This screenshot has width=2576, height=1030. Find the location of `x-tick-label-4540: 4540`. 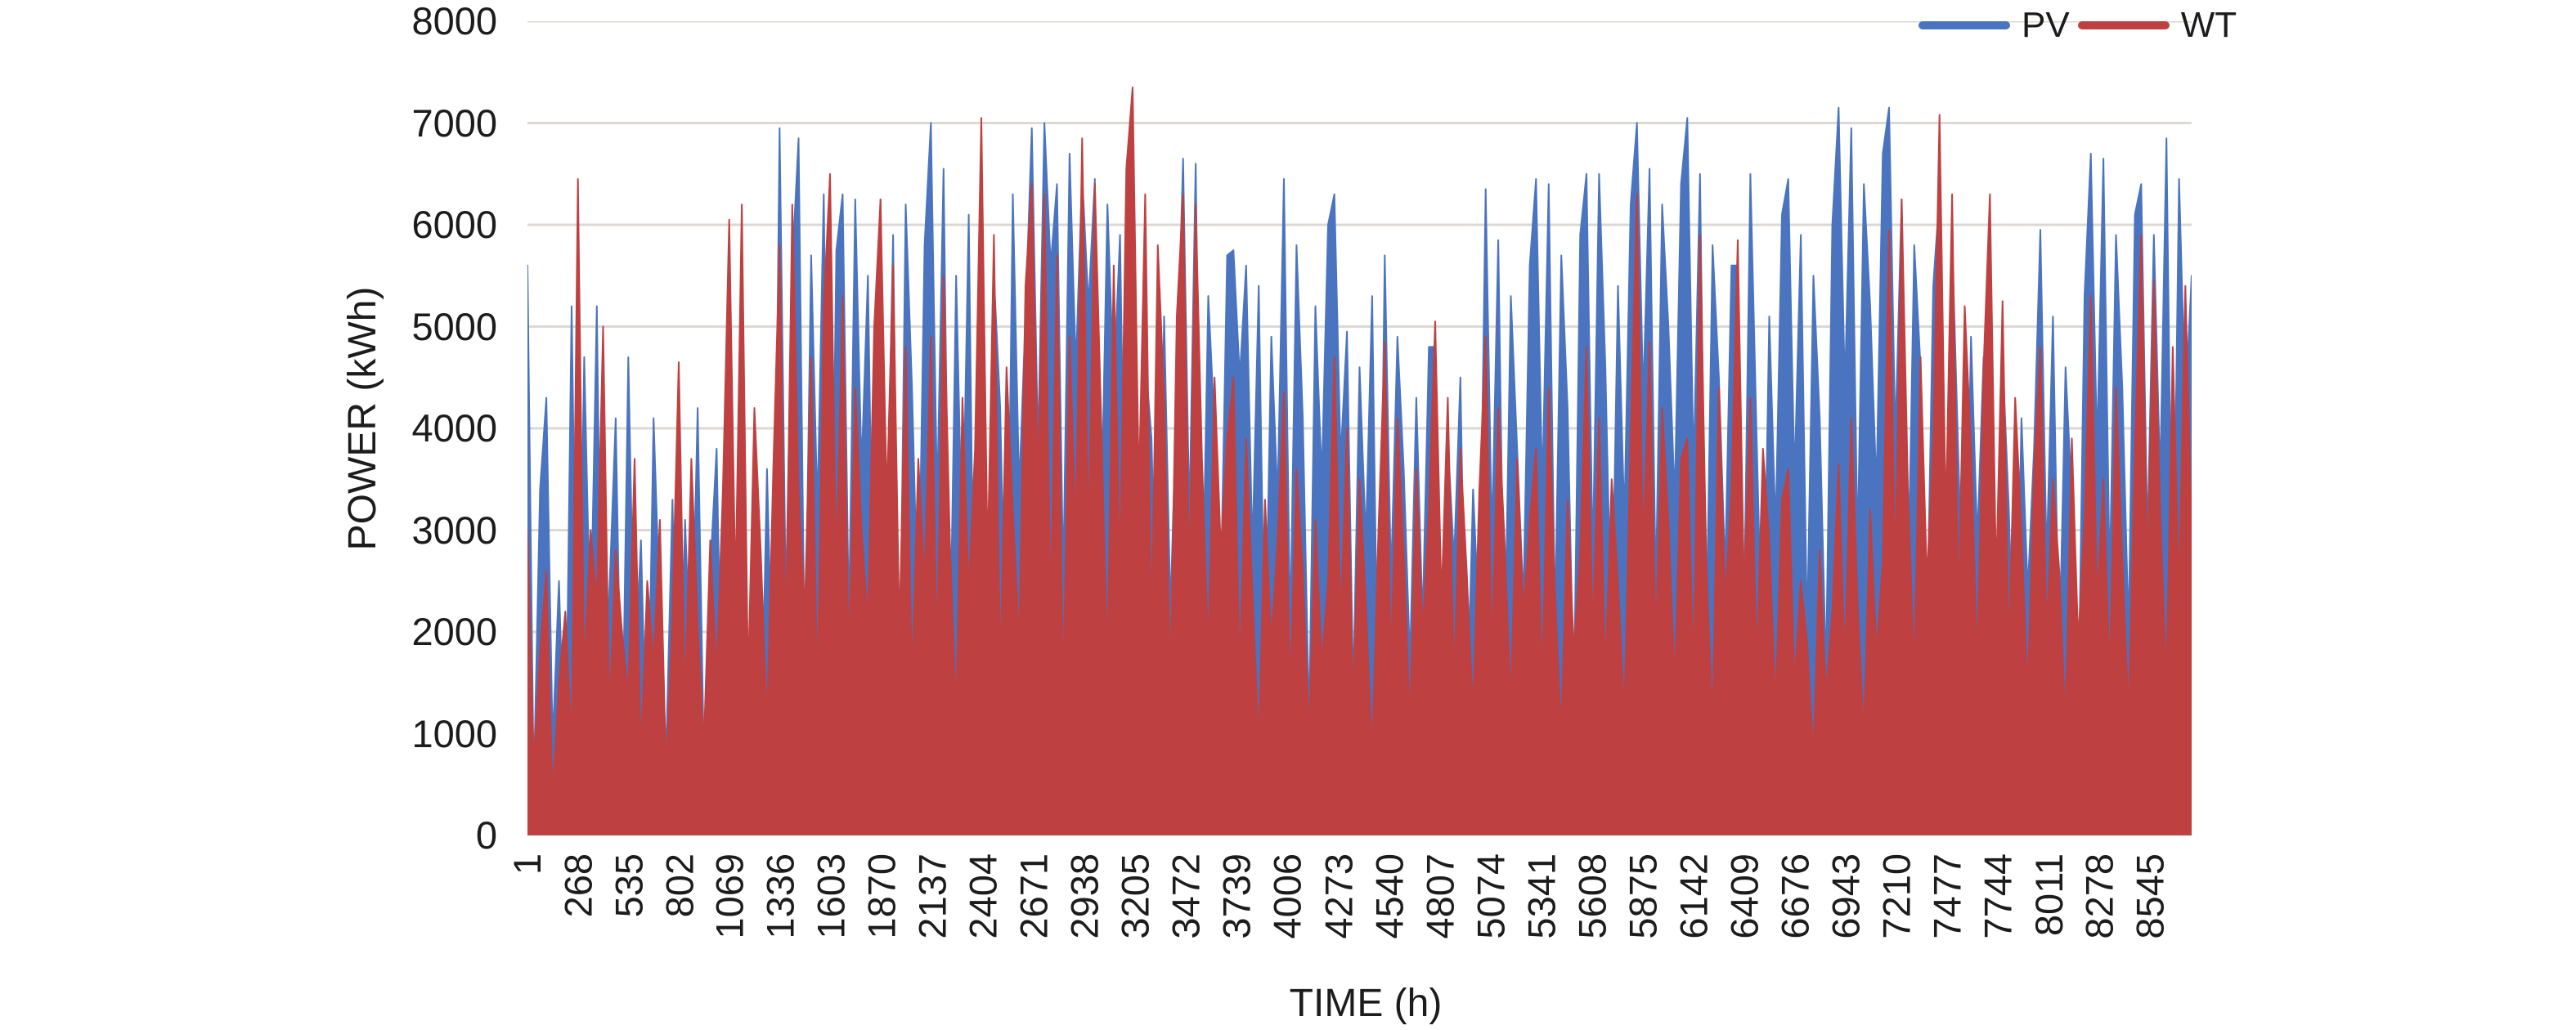

x-tick-label-4540: 4540 is located at coordinates (1389, 896).